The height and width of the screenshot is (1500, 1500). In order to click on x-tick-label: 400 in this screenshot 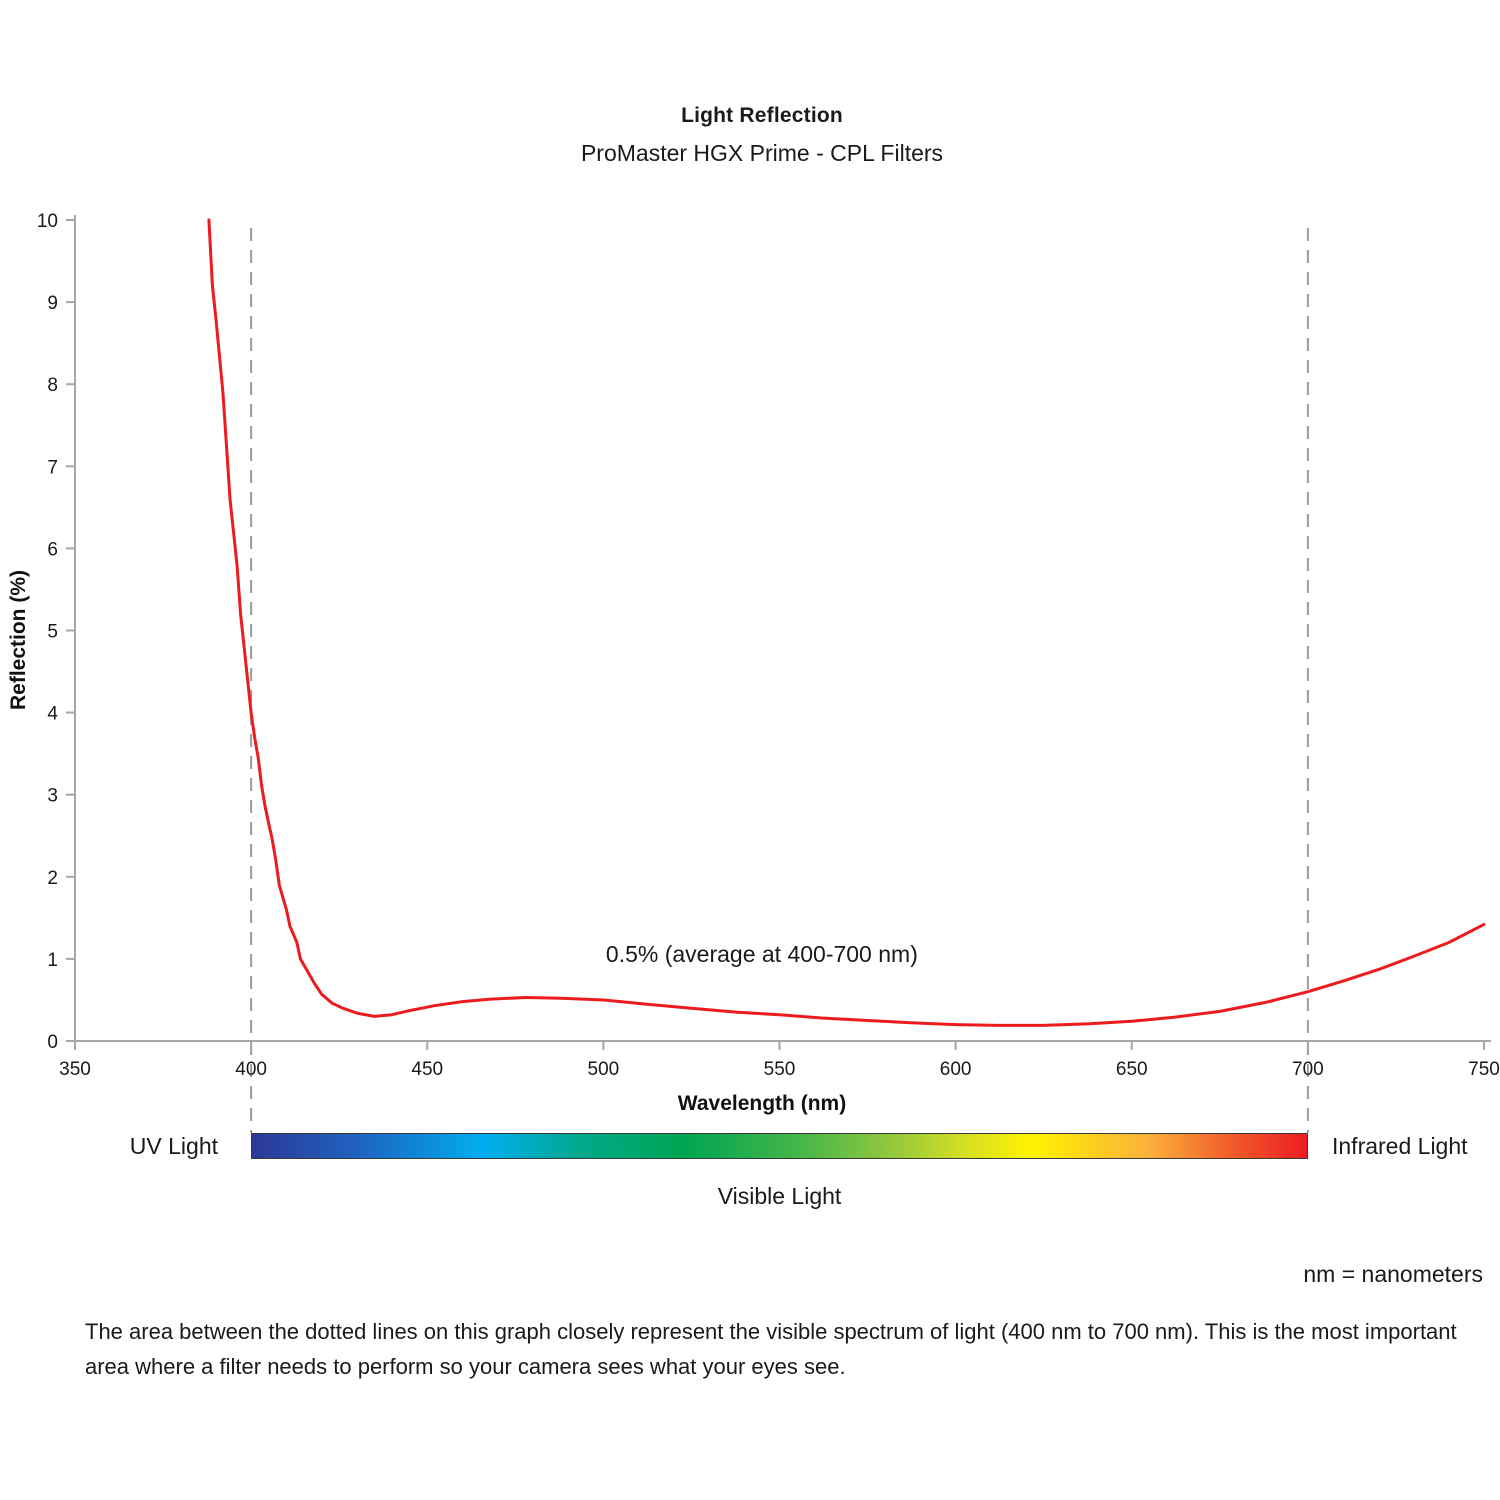, I will do `click(251, 1069)`.